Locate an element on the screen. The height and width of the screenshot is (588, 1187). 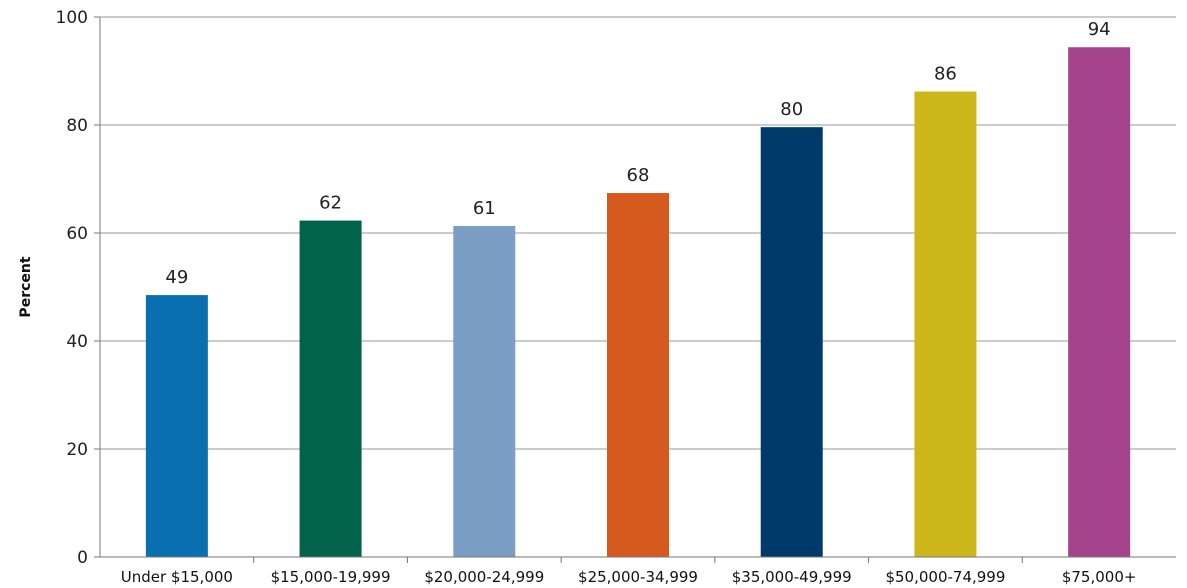
y-tick-label: 100 is located at coordinates (72, 18).